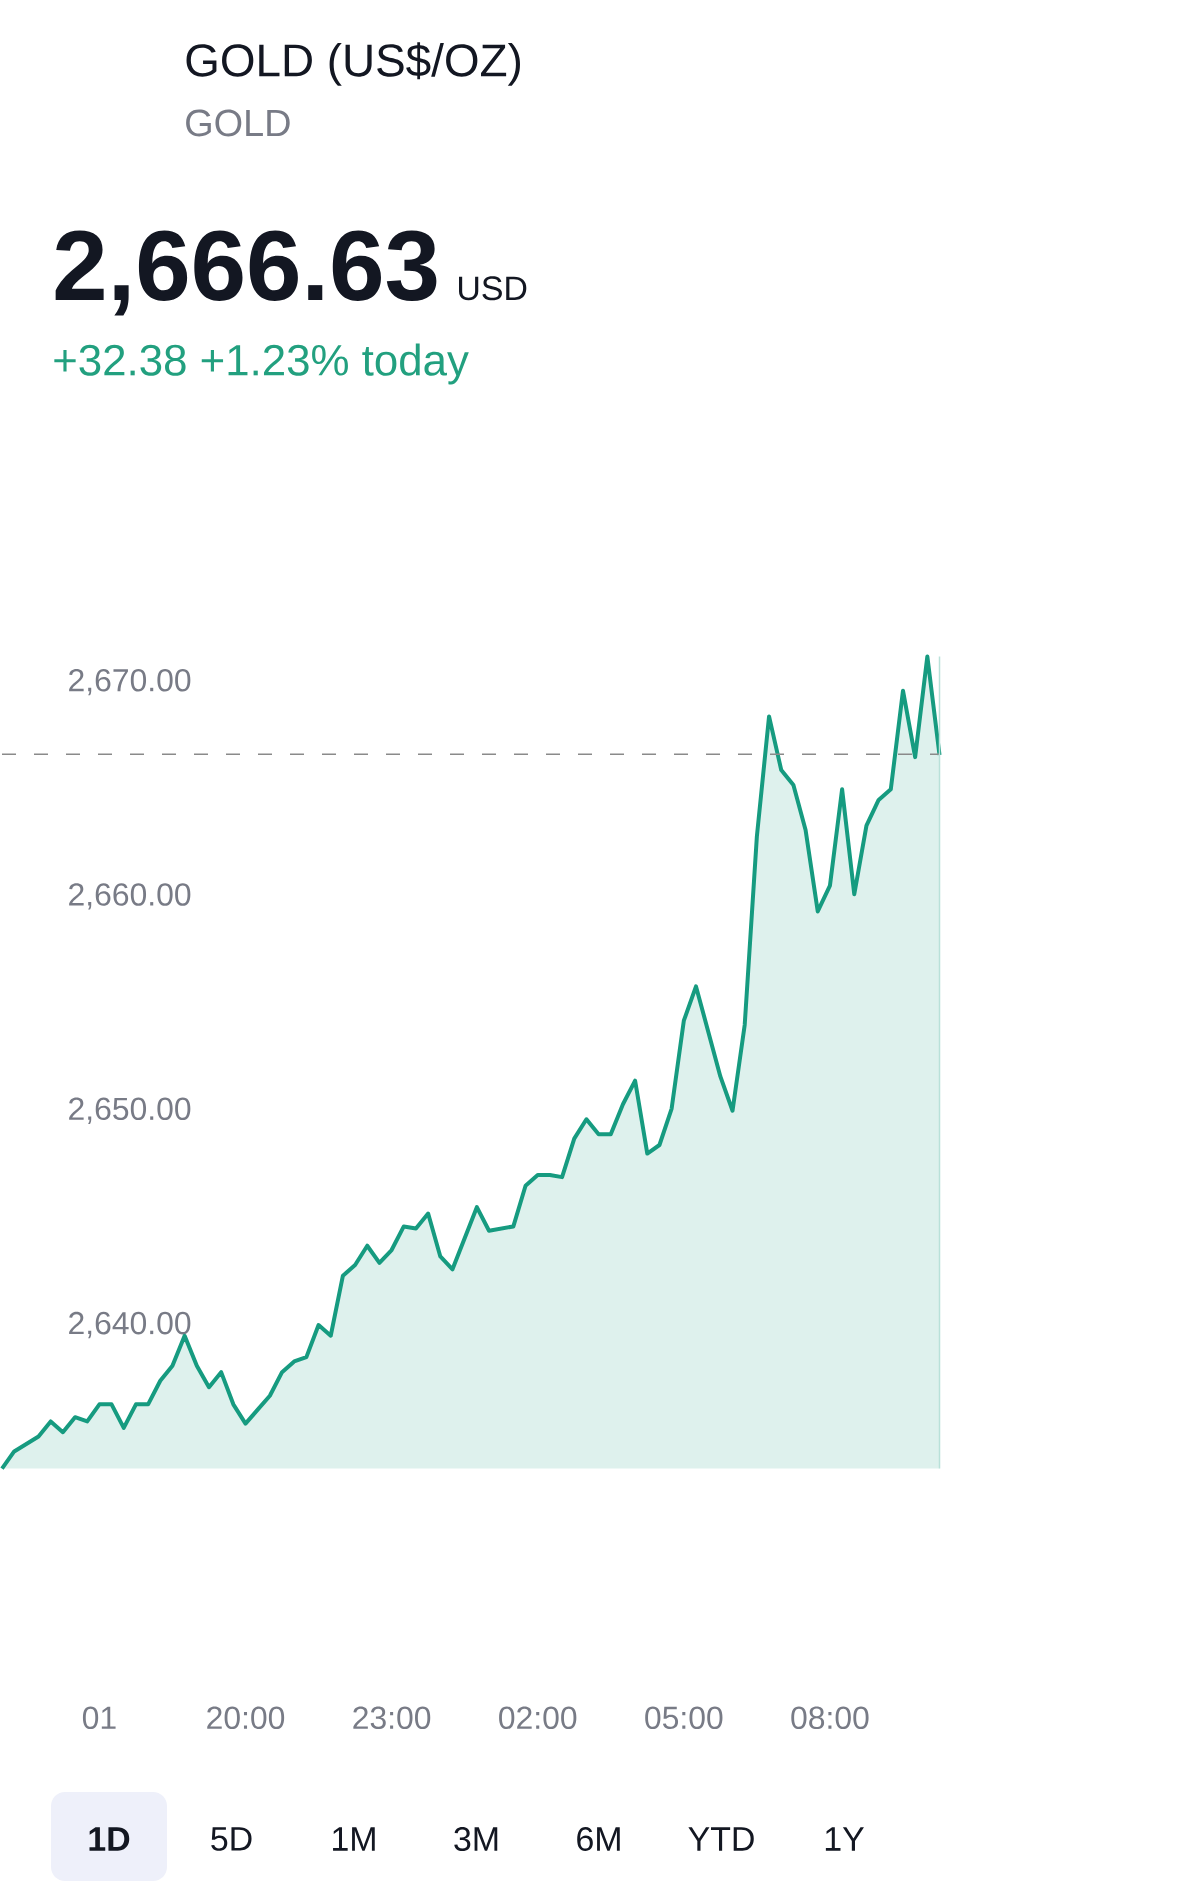  I want to click on y-tick-label: 2,650.00, so click(130, 1110).